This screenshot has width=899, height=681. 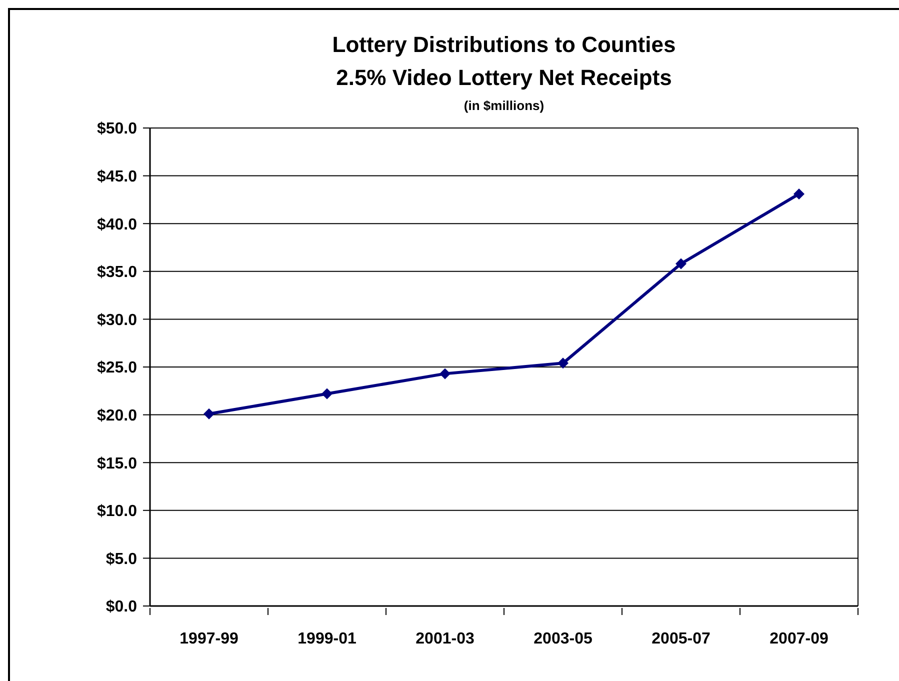 What do you see at coordinates (117, 129) in the screenshot?
I see `y-tick-label: $50.0` at bounding box center [117, 129].